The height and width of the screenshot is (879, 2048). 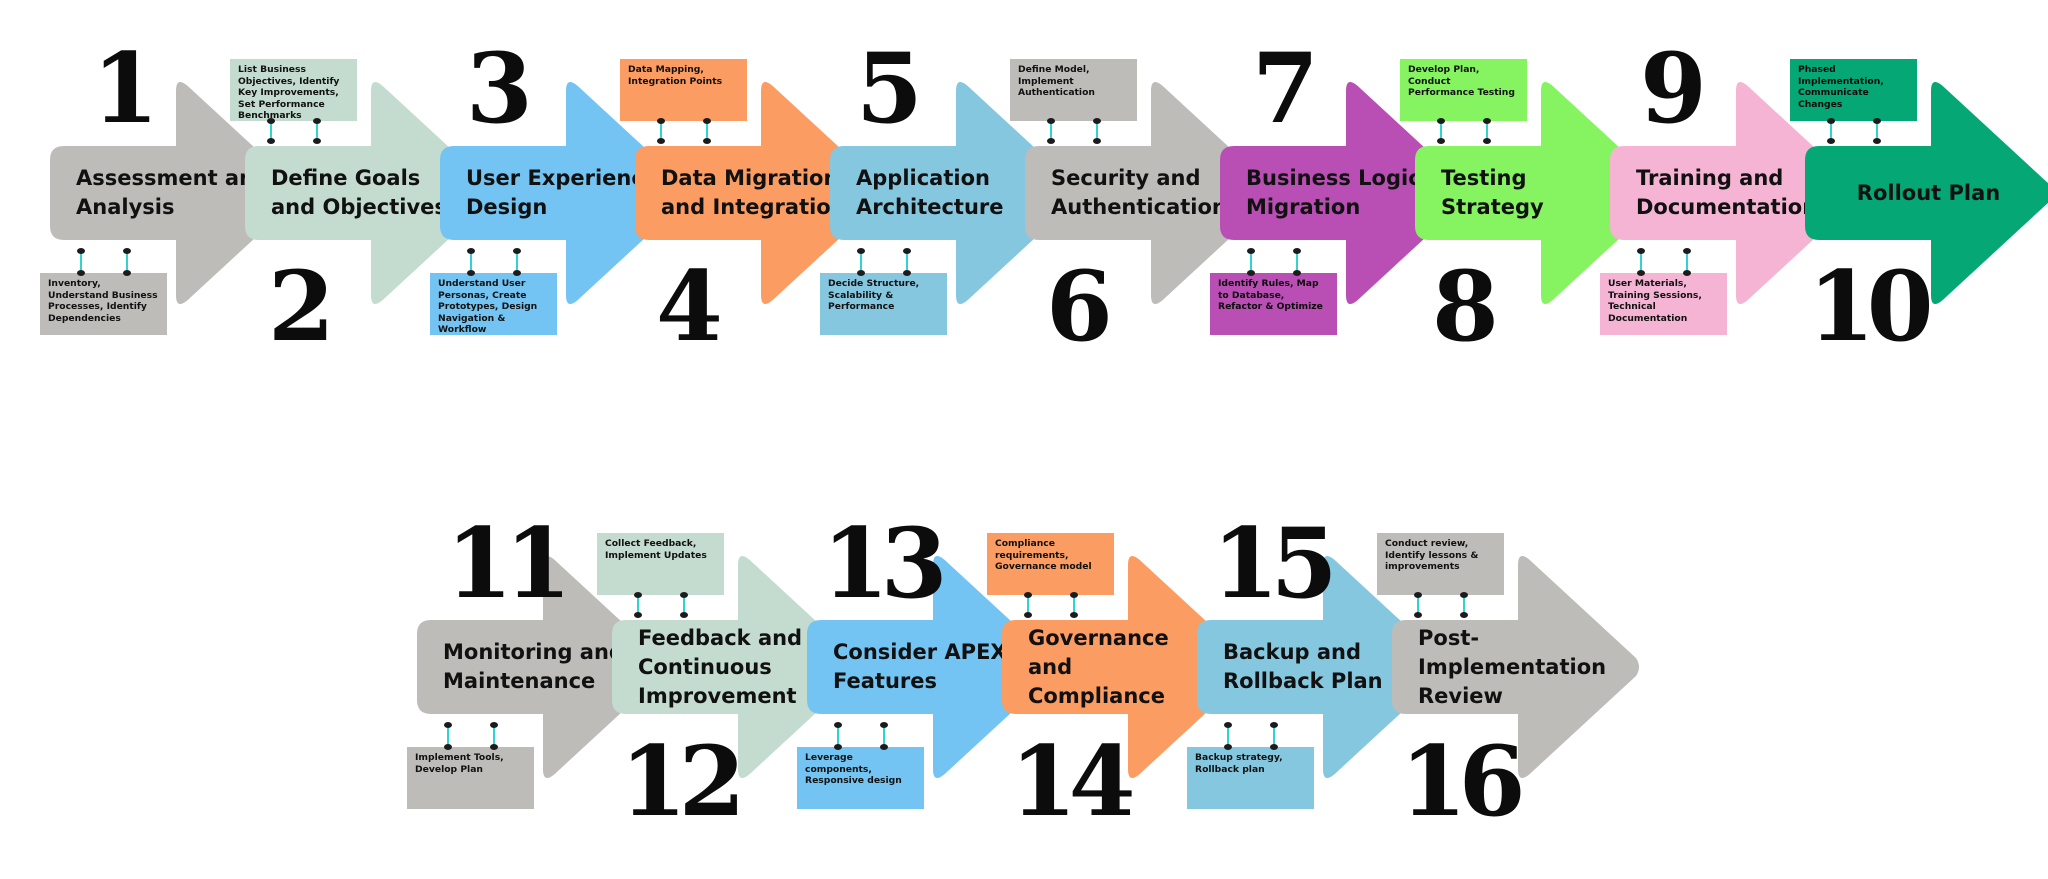 I want to click on step-title: Consider APEX Features, so click(x=920, y=666).